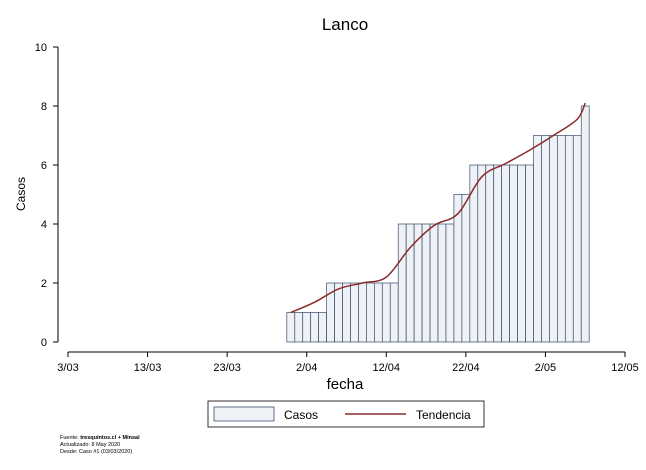  What do you see at coordinates (345, 384) in the screenshot?
I see `x-axis-label: fecha` at bounding box center [345, 384].